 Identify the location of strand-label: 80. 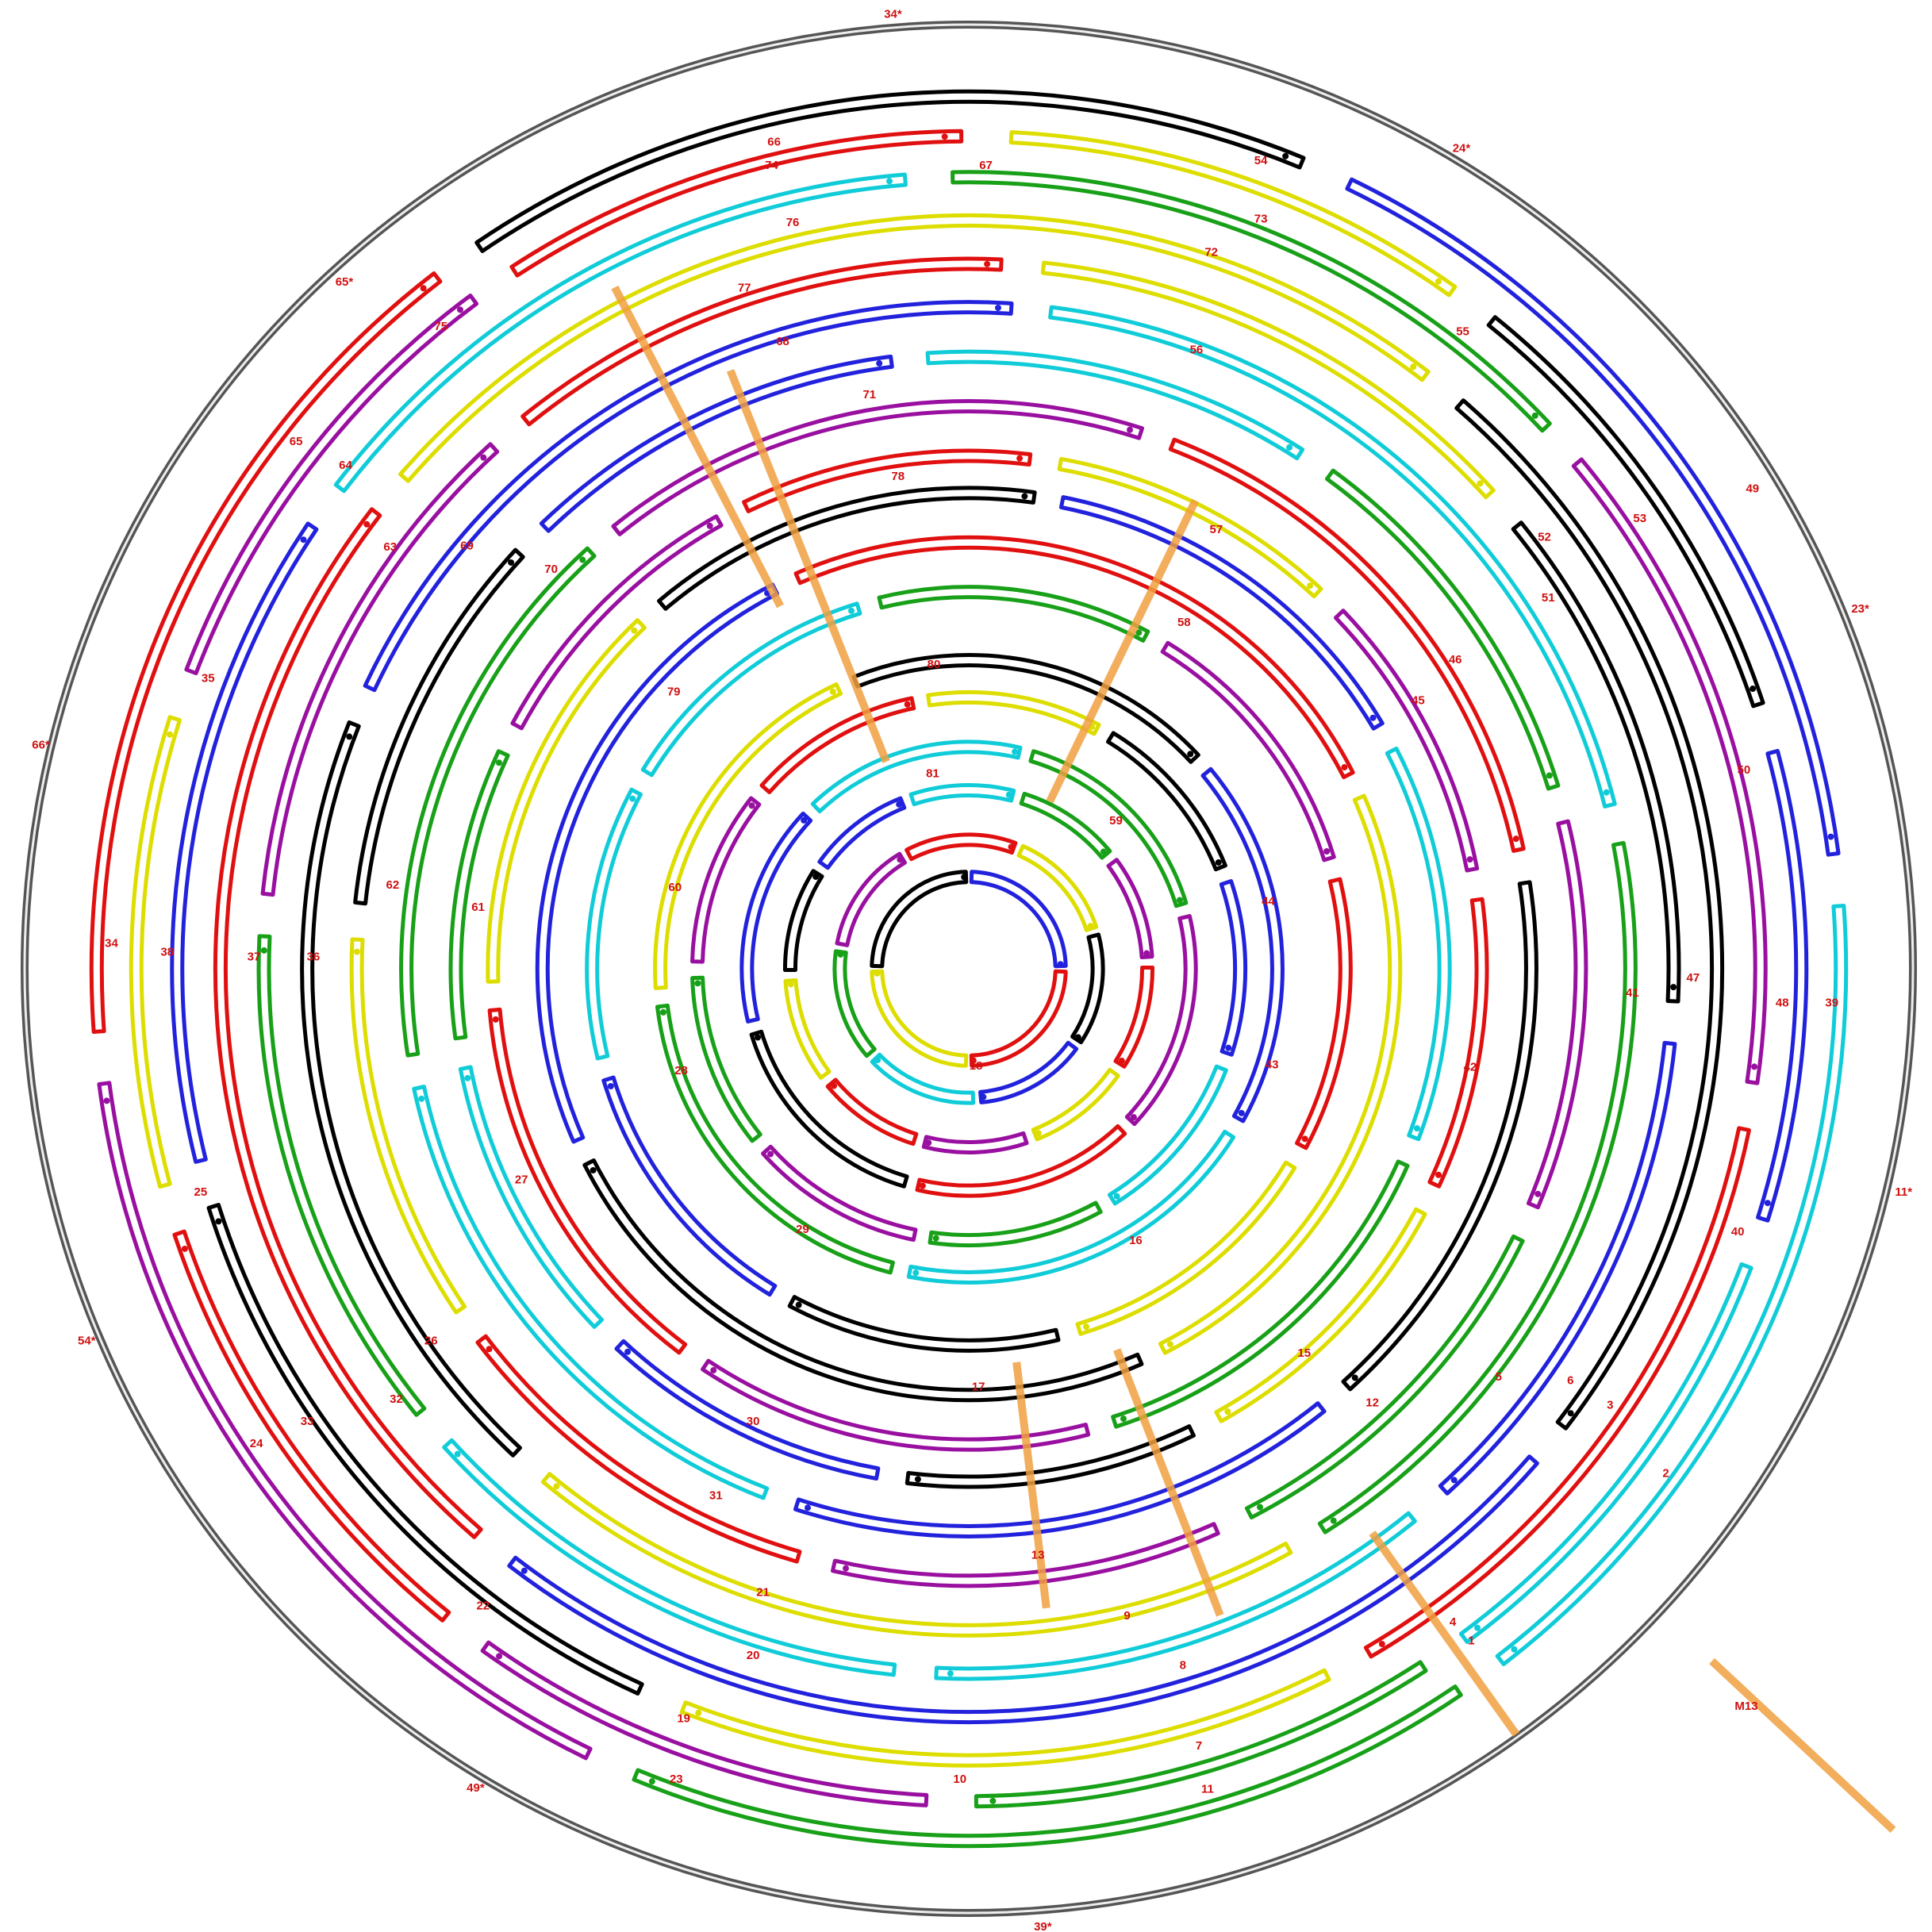
(934, 664).